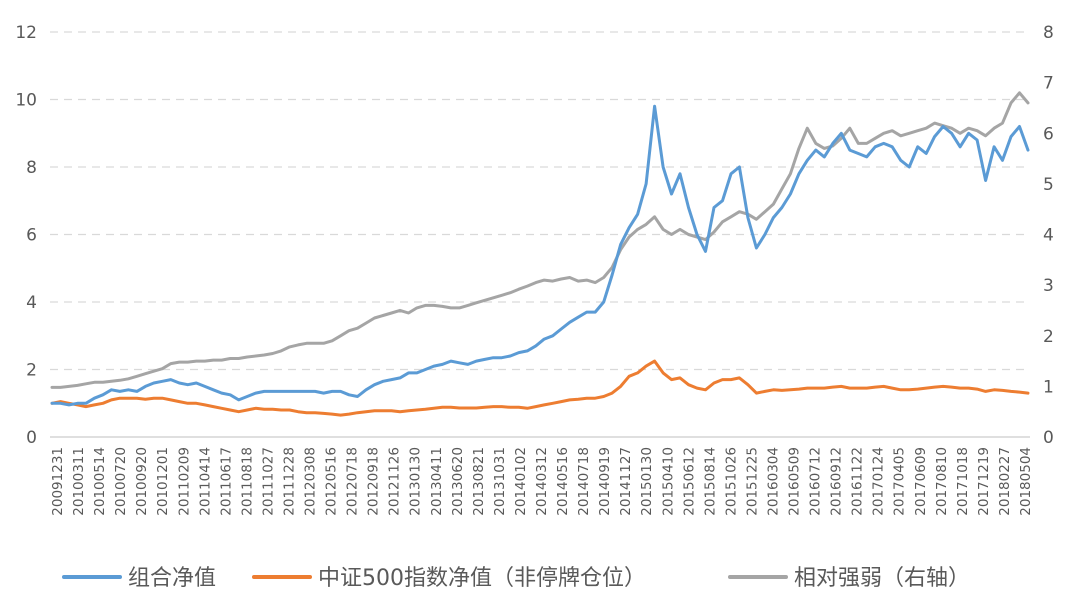 The image size is (1068, 609). What do you see at coordinates (79, 481) in the screenshot?
I see `x-tick-label: 20100311` at bounding box center [79, 481].